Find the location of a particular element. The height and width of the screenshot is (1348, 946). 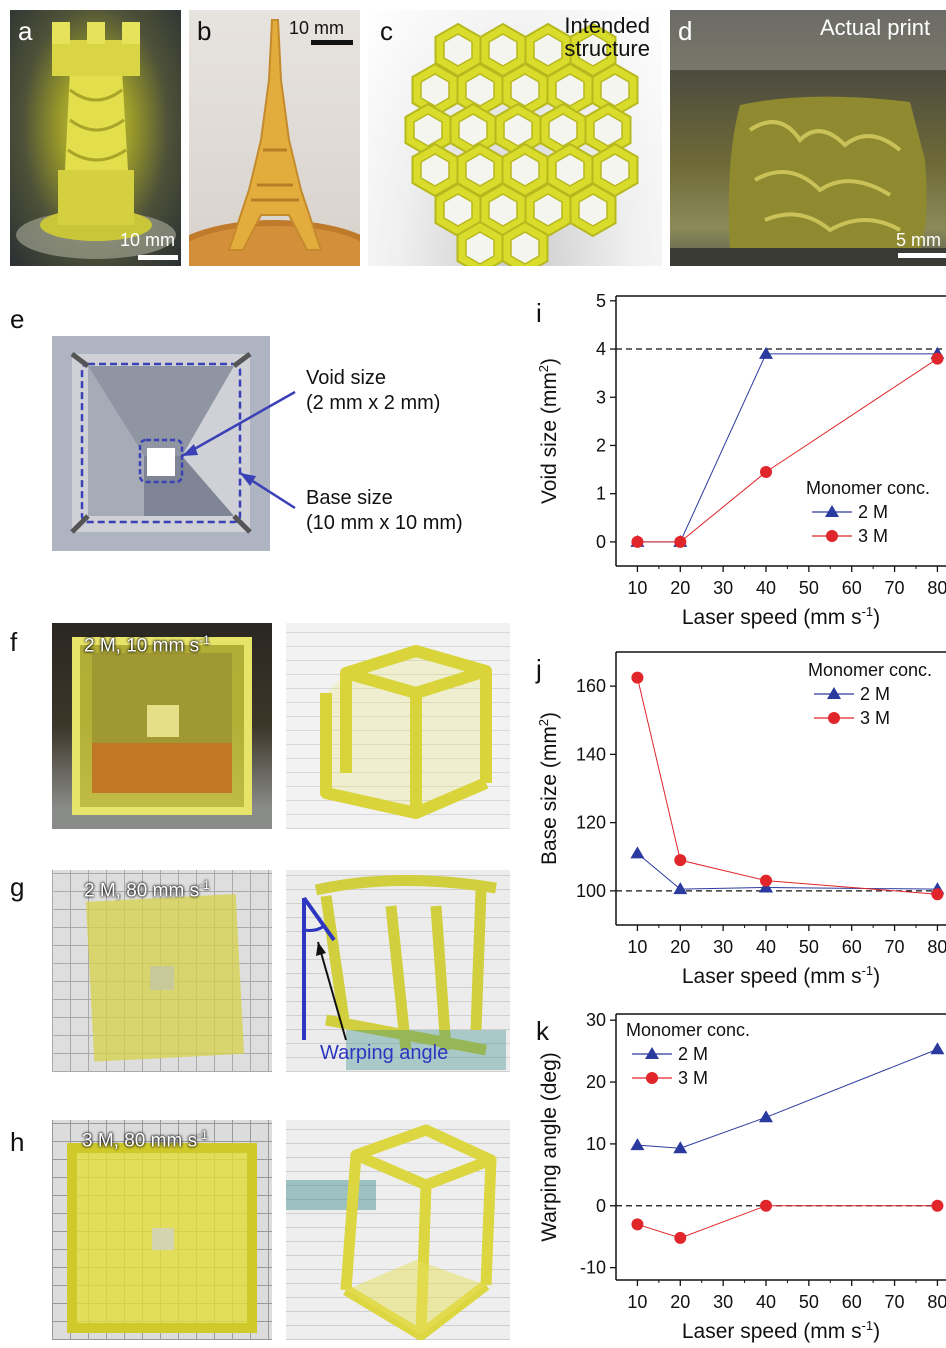

schematic-e is located at coordinates (161, 443).